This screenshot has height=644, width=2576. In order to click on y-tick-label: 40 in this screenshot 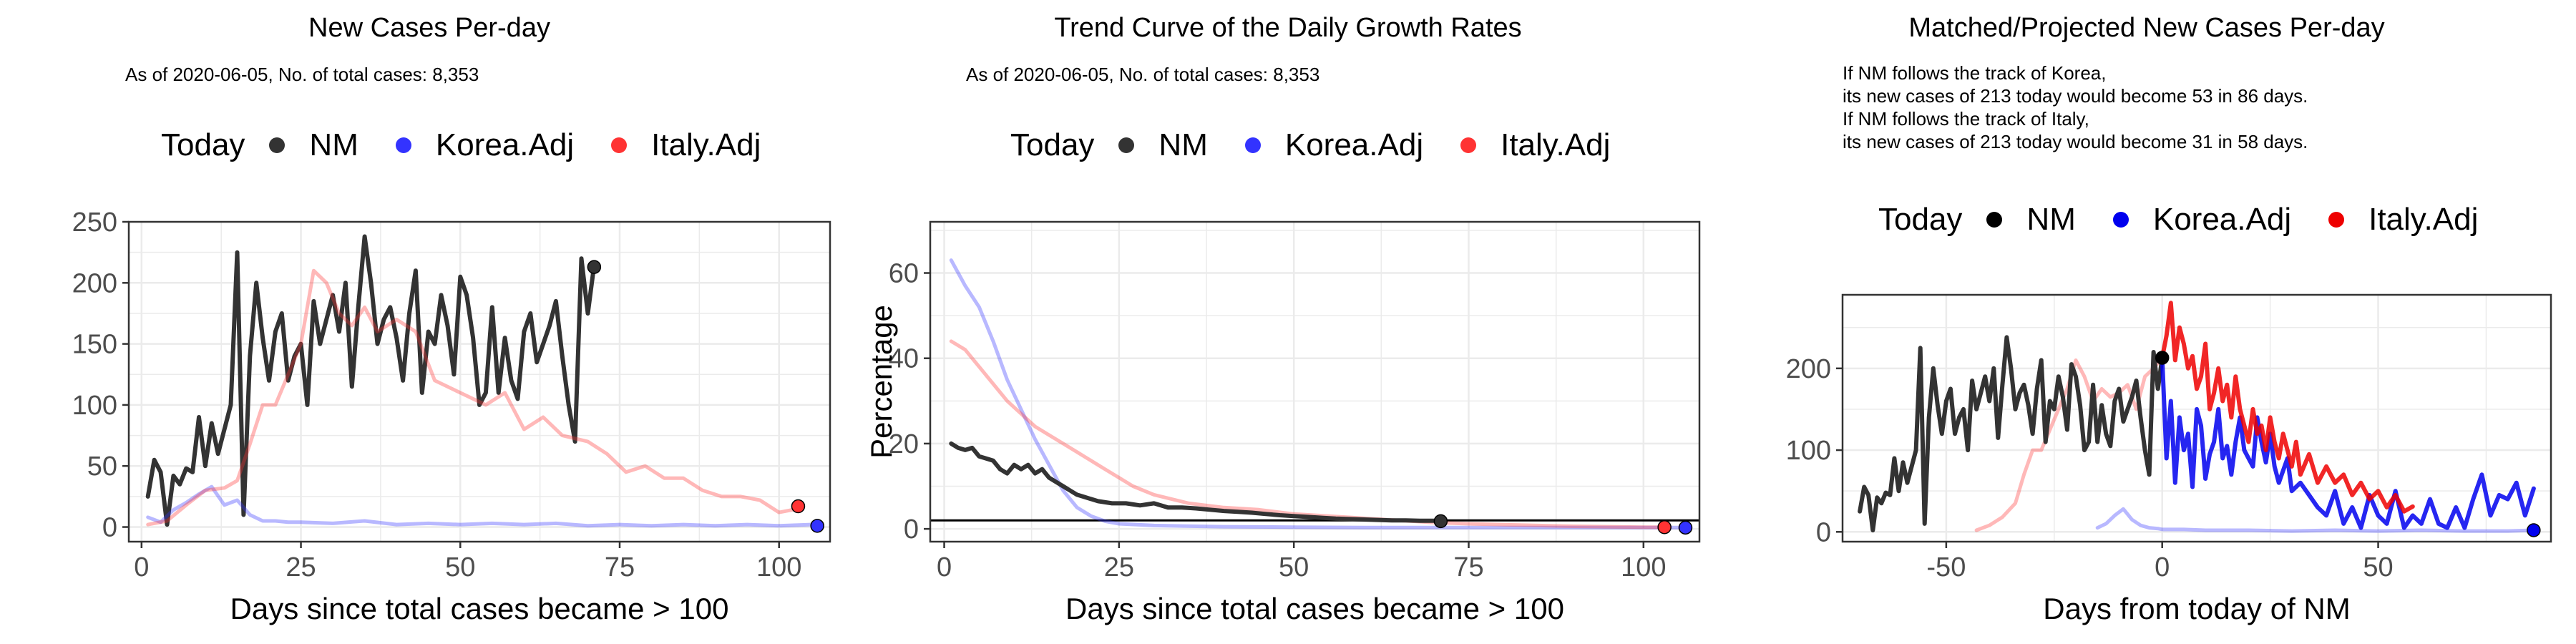, I will do `click(904, 359)`.